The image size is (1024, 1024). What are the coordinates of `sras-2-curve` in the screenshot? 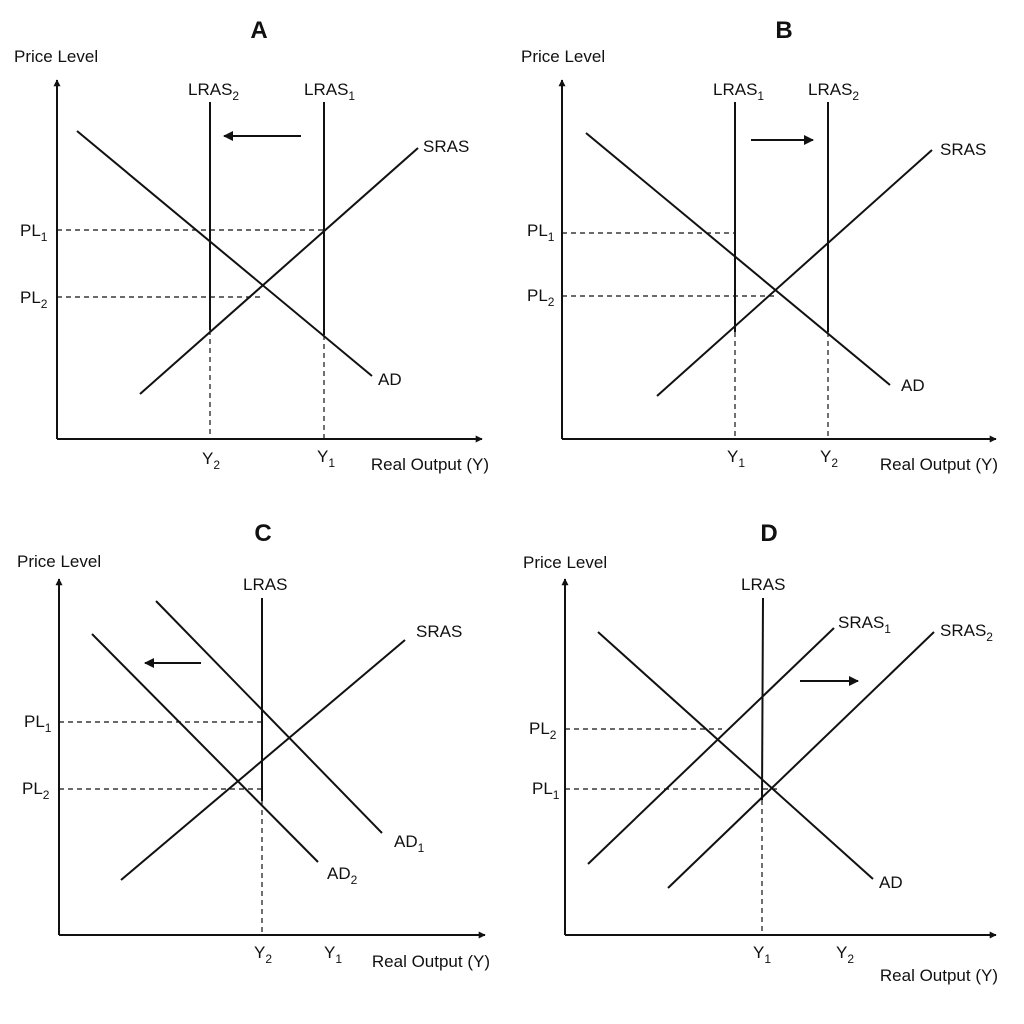 It's located at (801, 760).